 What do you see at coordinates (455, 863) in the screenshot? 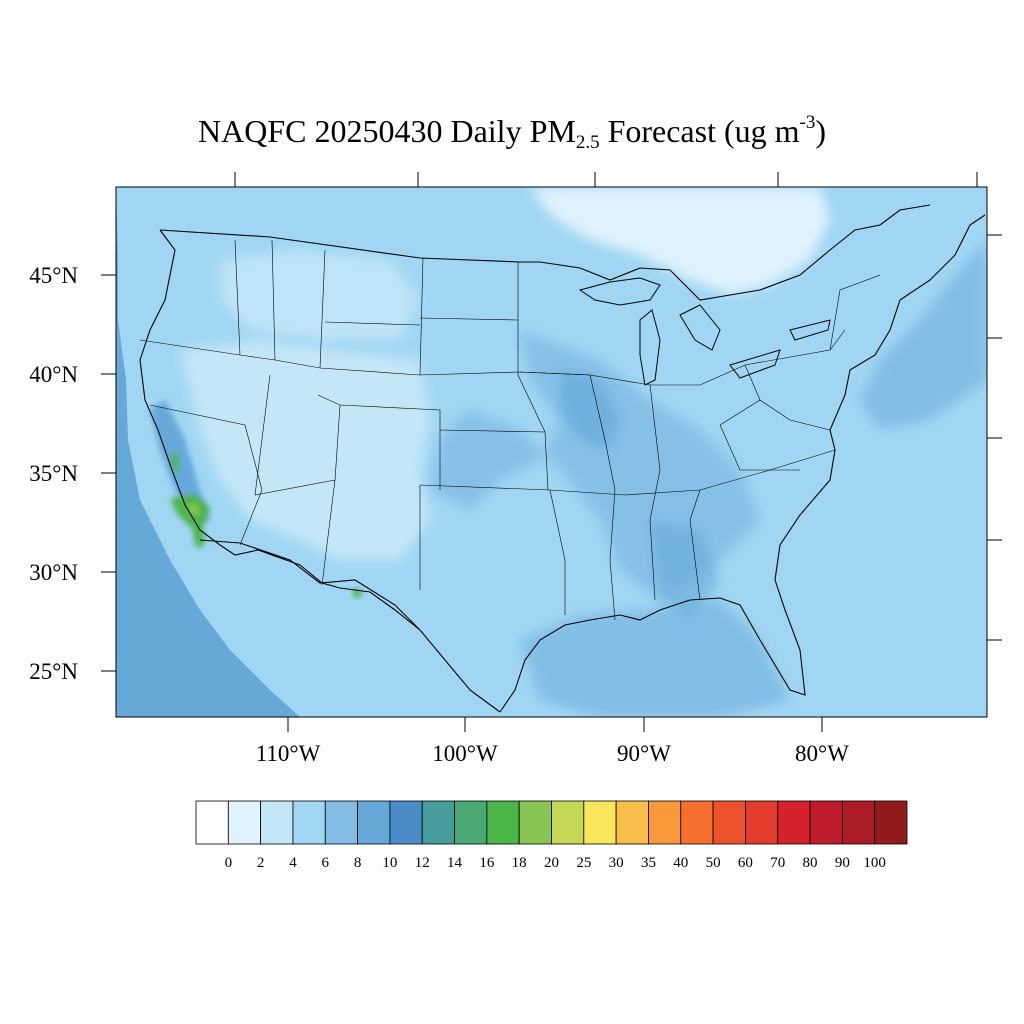
I see `colorbar-label: 14` at bounding box center [455, 863].